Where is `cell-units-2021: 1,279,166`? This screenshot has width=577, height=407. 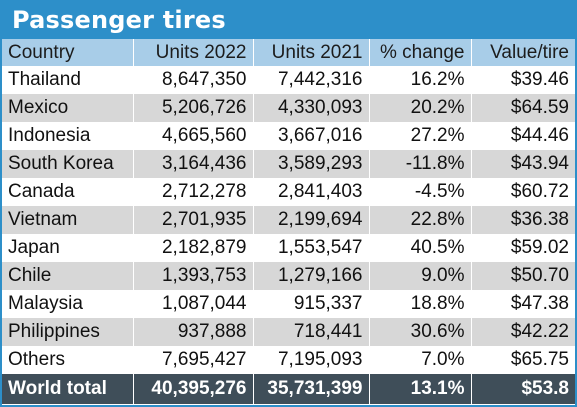
cell-units-2021: 1,279,166 is located at coordinates (311, 276).